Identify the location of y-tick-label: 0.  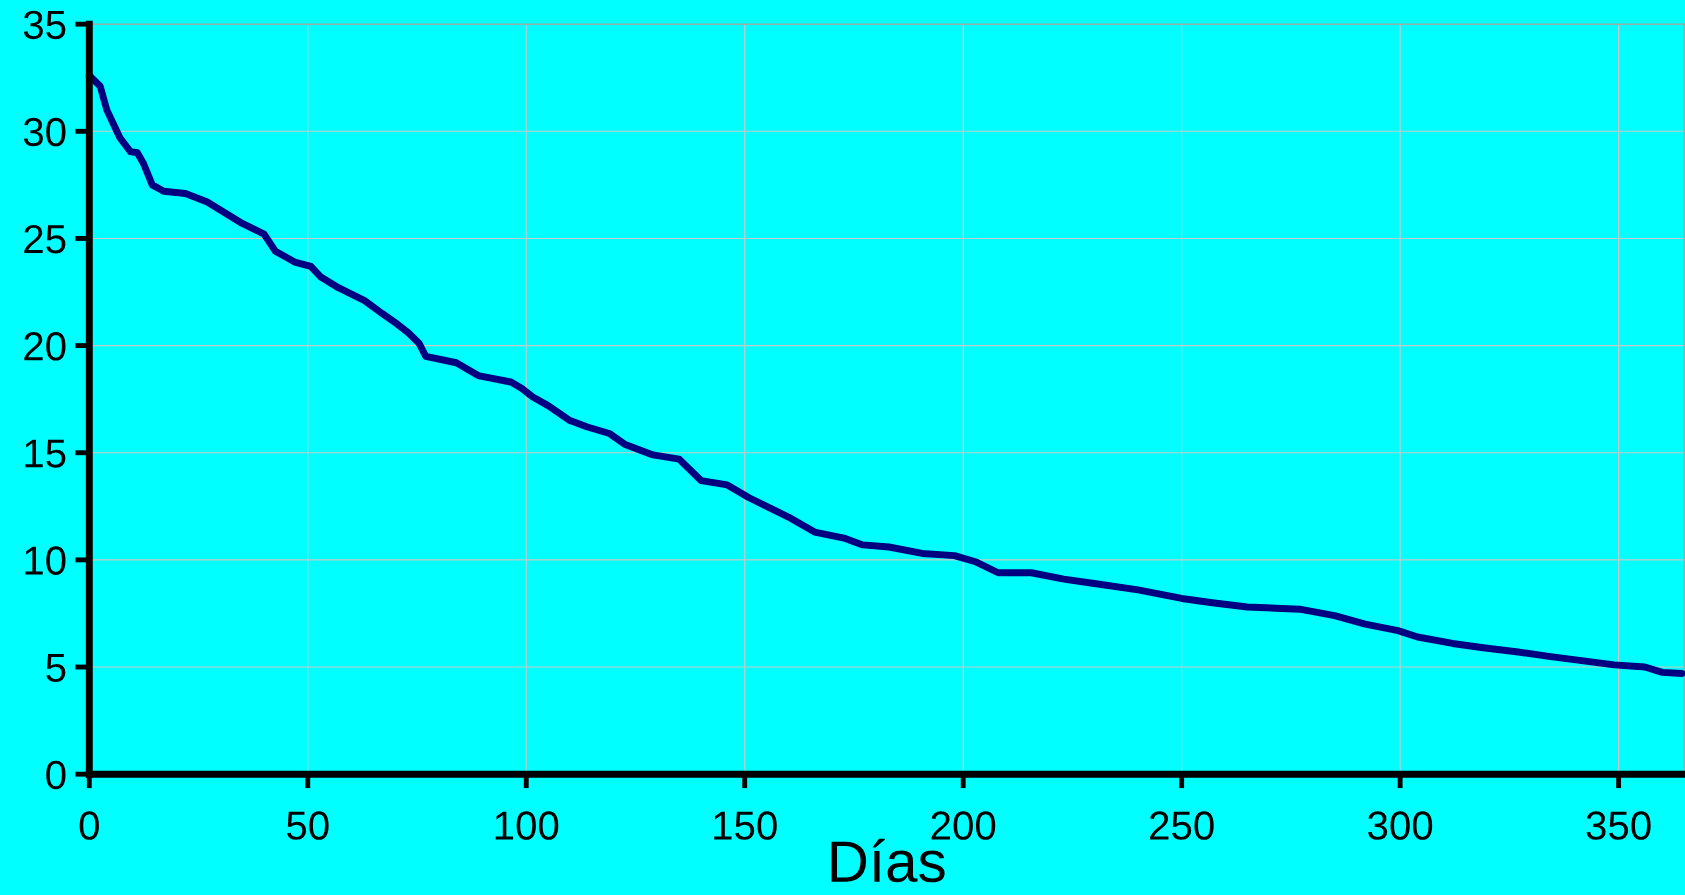
(56, 775).